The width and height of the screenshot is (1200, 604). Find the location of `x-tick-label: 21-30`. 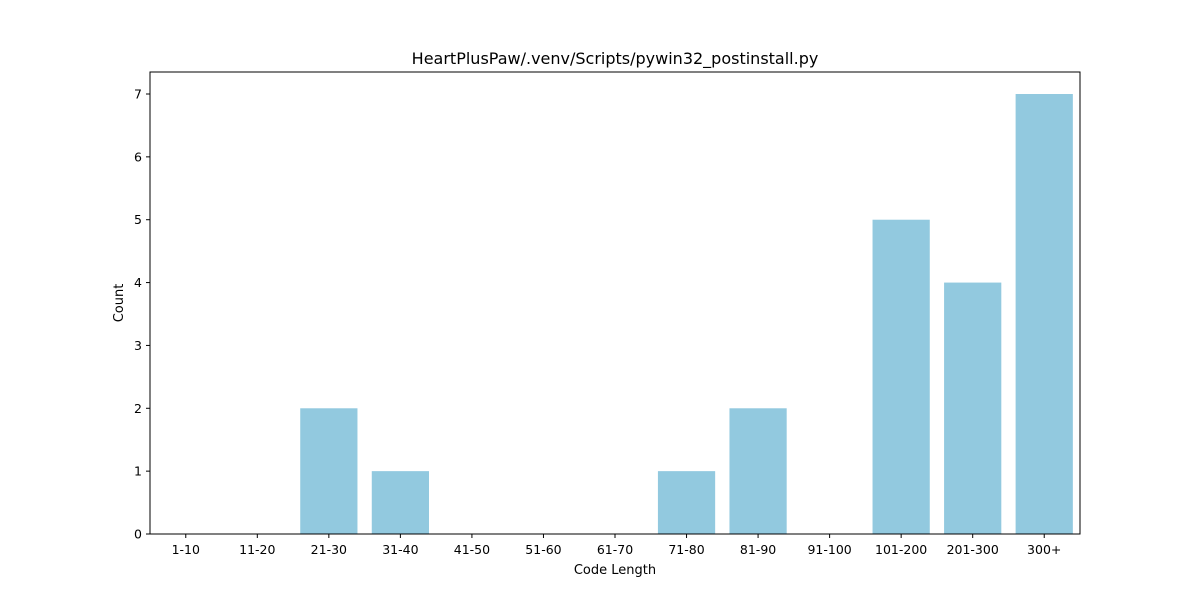

x-tick-label: 21-30 is located at coordinates (329, 549).